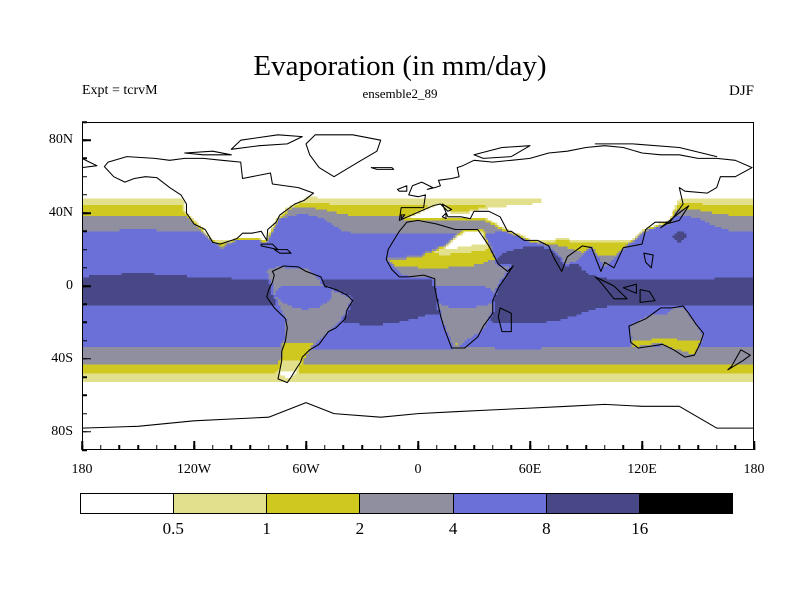 Image resolution: width=800 pixels, height=600 pixels. Describe the element at coordinates (640, 528) in the screenshot. I see `colorbar-tick-label: 16` at that location.